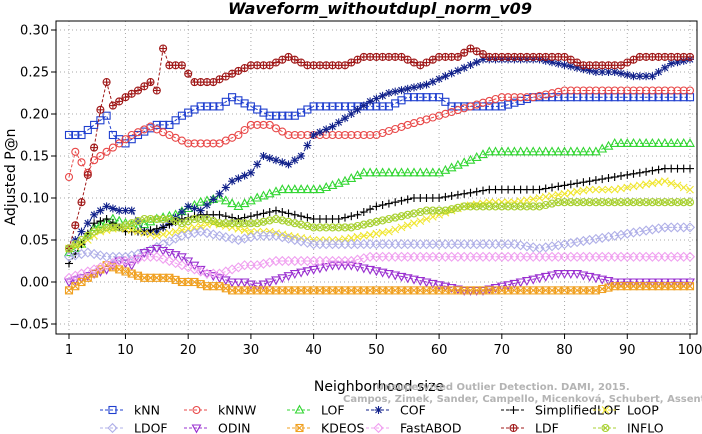 The width and height of the screenshot is (702, 434). What do you see at coordinates (34, 283) in the screenshot?
I see `y-tick-label: 0.00` at bounding box center [34, 283].